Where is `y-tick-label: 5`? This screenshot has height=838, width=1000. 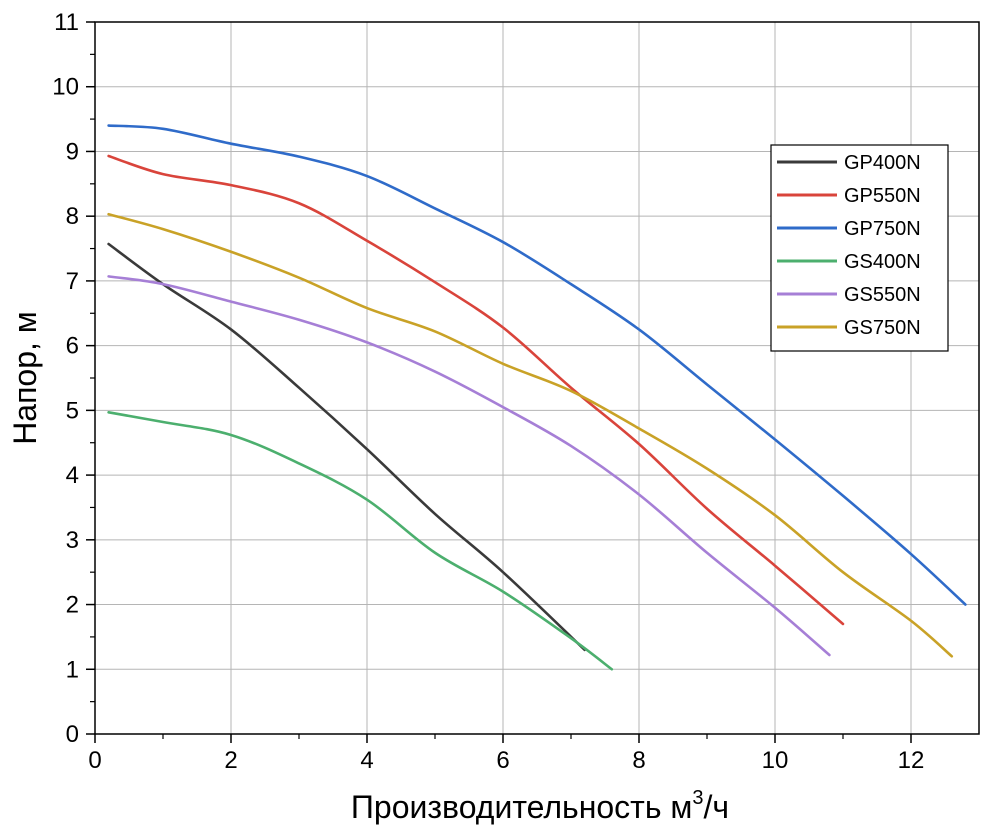 y-tick-label: 5 is located at coordinates (72, 410).